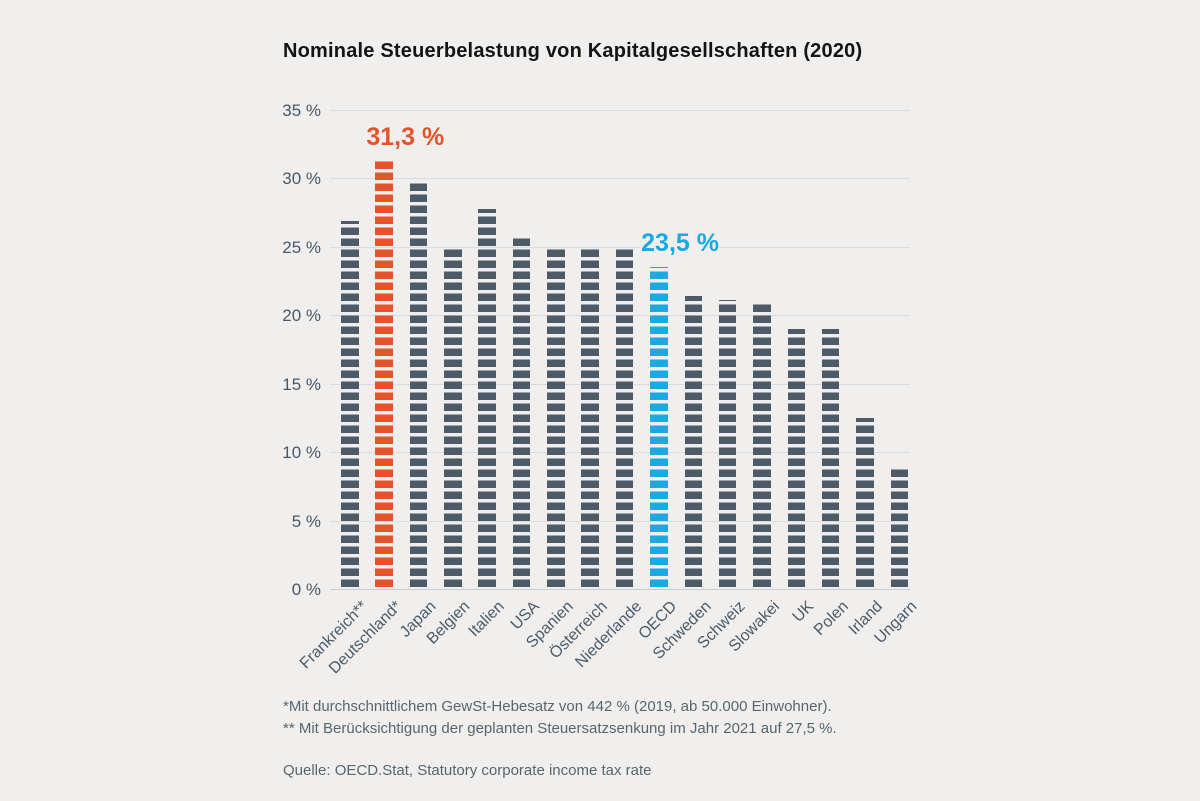  I want to click on bar-uk, so click(796, 458).